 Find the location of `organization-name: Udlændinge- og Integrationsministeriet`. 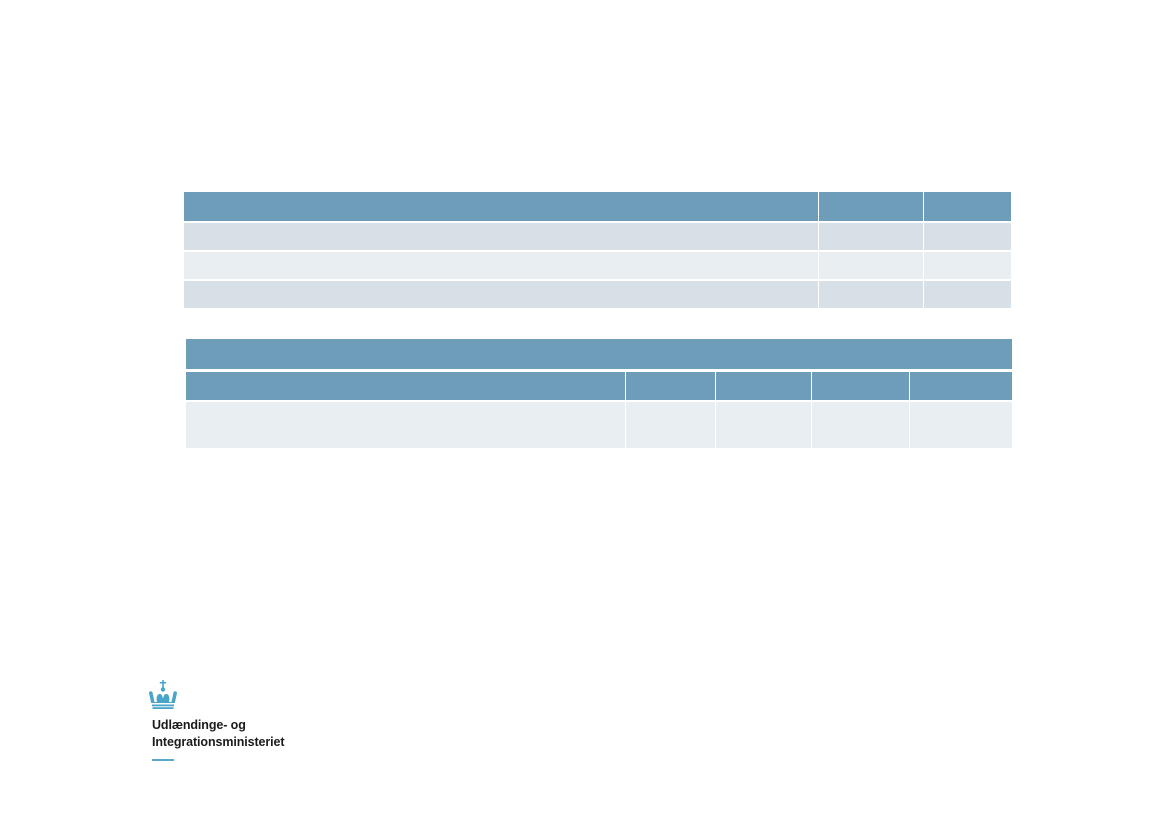

organization-name: Udlændinge- og Integrationsministeriet is located at coordinates (218, 734).